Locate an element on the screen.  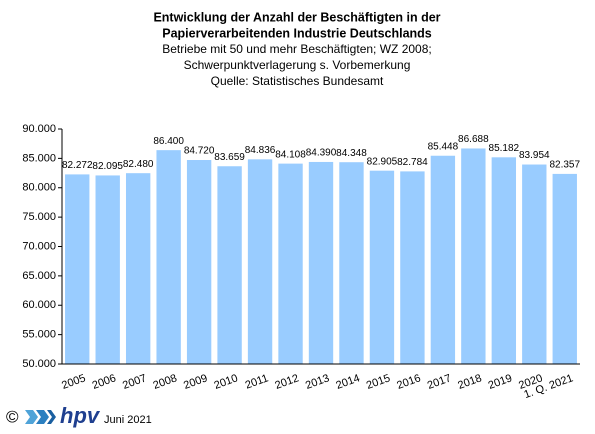
value-label: 86.688 is located at coordinates (473, 139).